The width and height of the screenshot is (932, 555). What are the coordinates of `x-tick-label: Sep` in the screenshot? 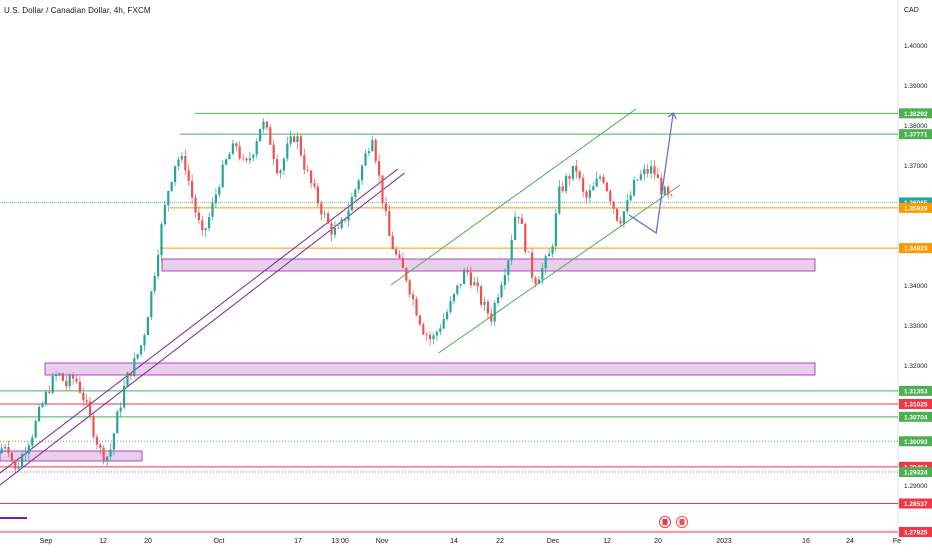 It's located at (46, 541).